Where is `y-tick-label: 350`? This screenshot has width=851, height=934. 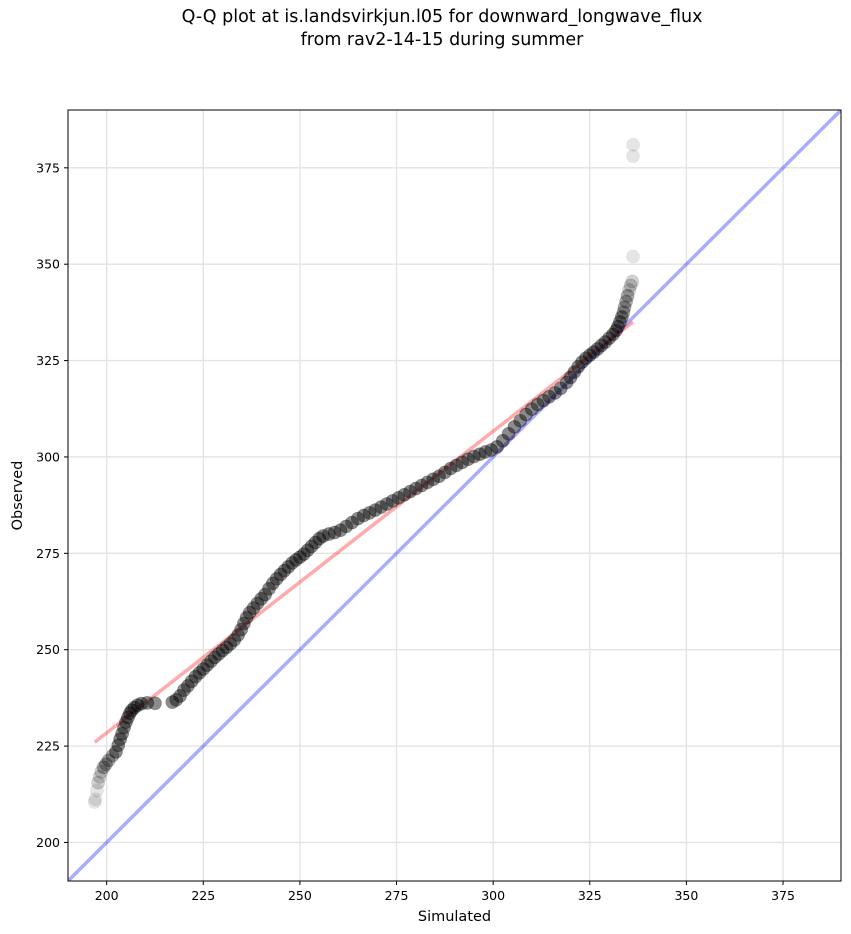
y-tick-label: 350 is located at coordinates (48, 264).